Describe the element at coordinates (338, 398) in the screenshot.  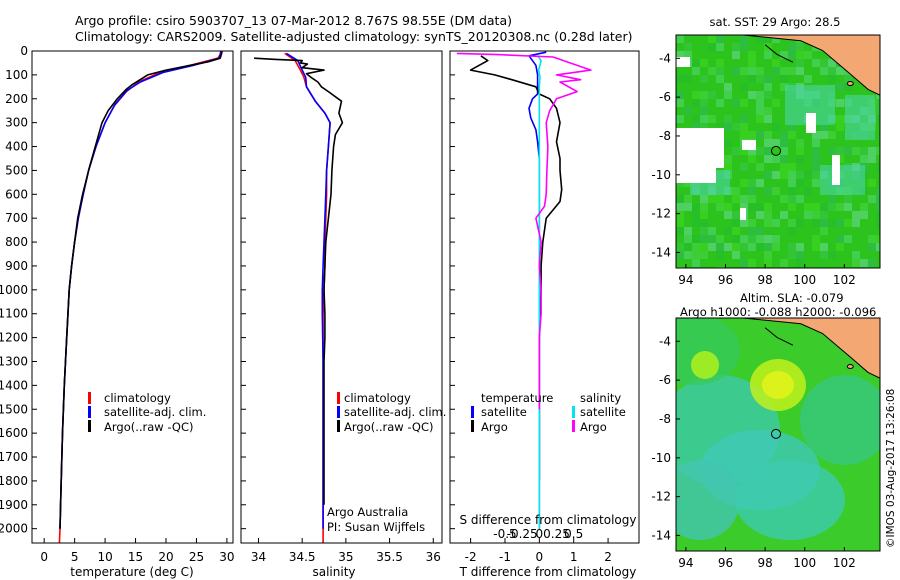
I see `legend-swatch-climatology` at that location.